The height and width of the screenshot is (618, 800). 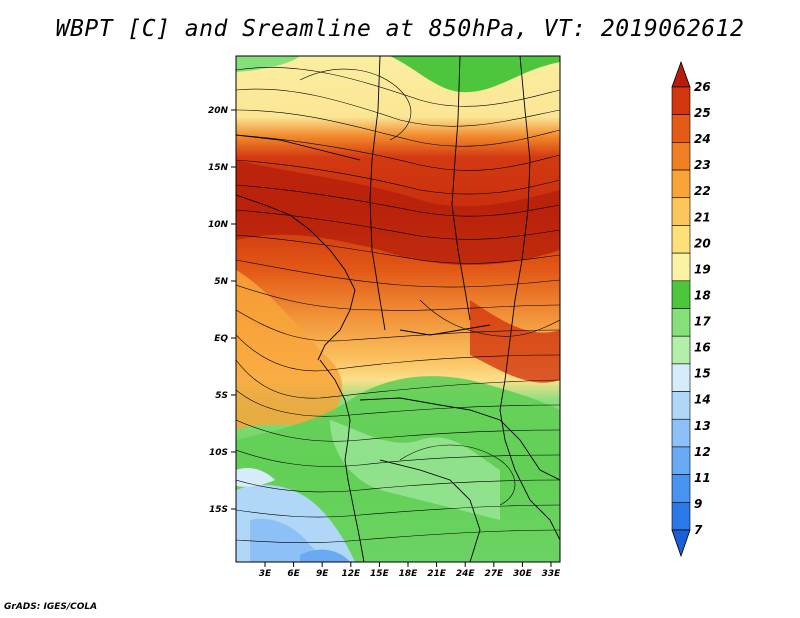 I want to click on colorbar-label: 7, so click(x=698, y=530).